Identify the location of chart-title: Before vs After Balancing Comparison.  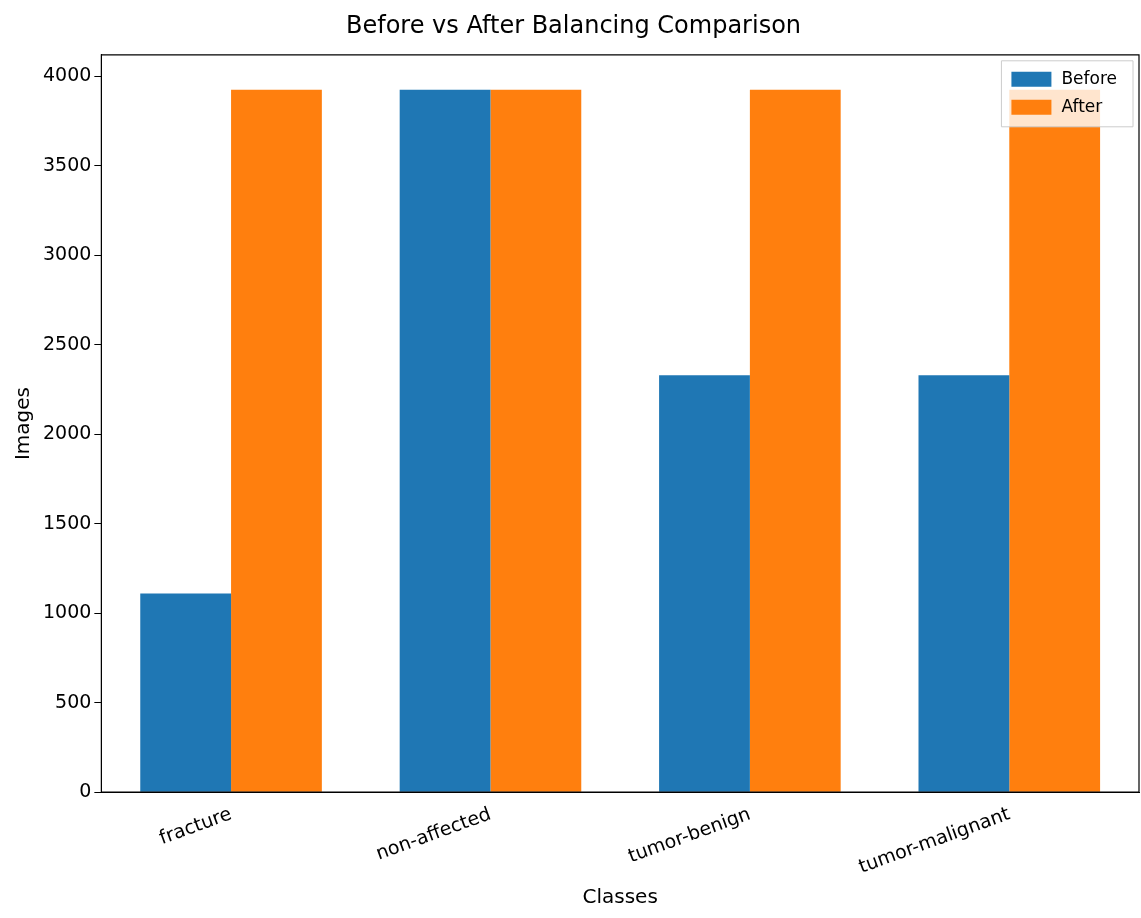
(573, 24).